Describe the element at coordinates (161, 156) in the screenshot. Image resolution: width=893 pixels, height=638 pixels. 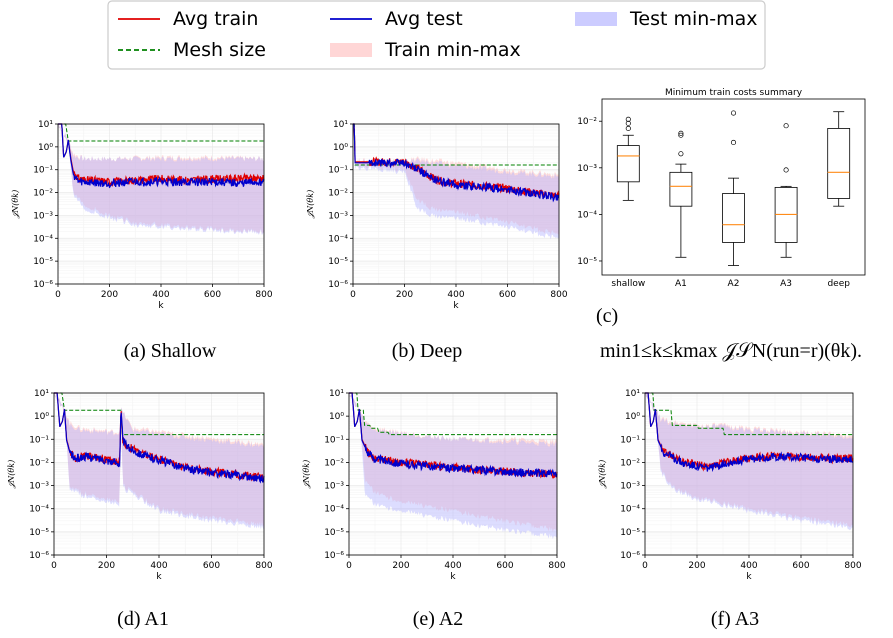
I see `avg-test-line-a` at that location.